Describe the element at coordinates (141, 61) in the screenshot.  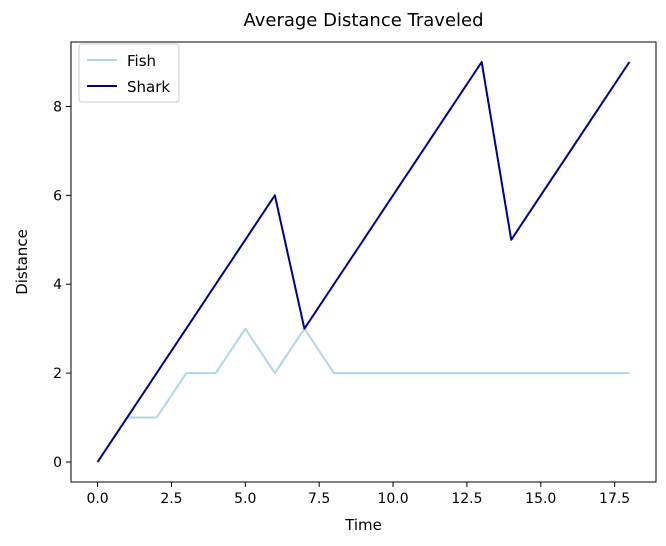
I see `legend-label-fish: Fish` at that location.